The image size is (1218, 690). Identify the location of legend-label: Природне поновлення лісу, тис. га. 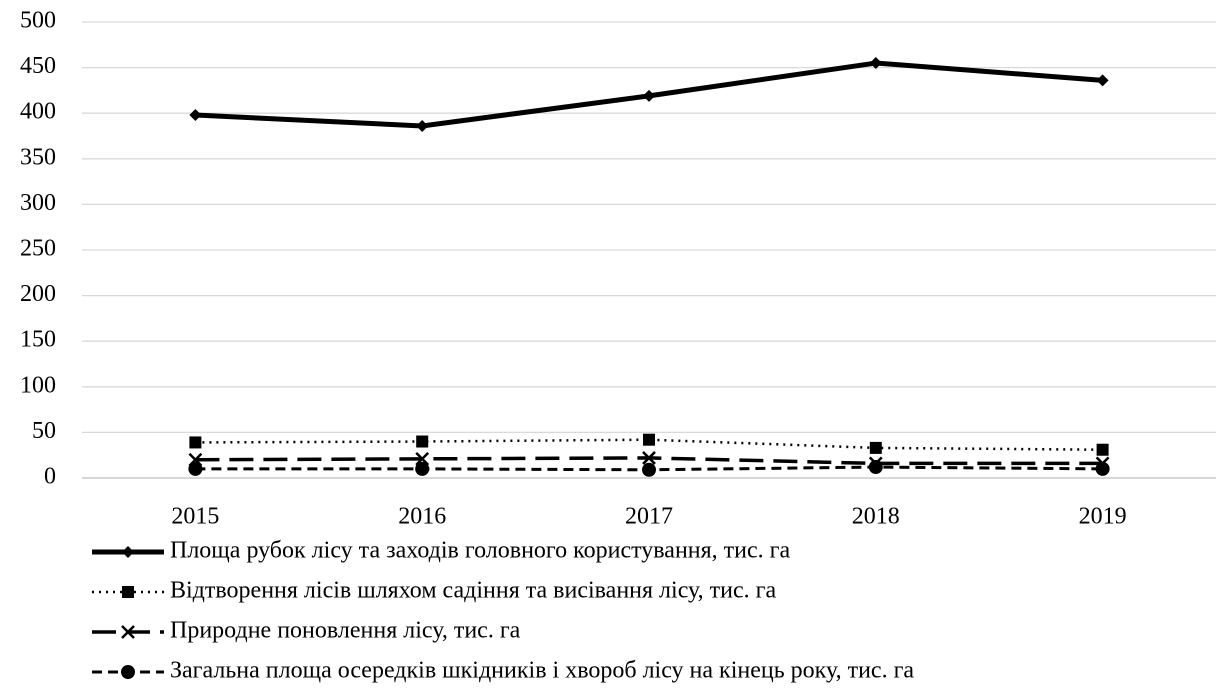
(345, 631).